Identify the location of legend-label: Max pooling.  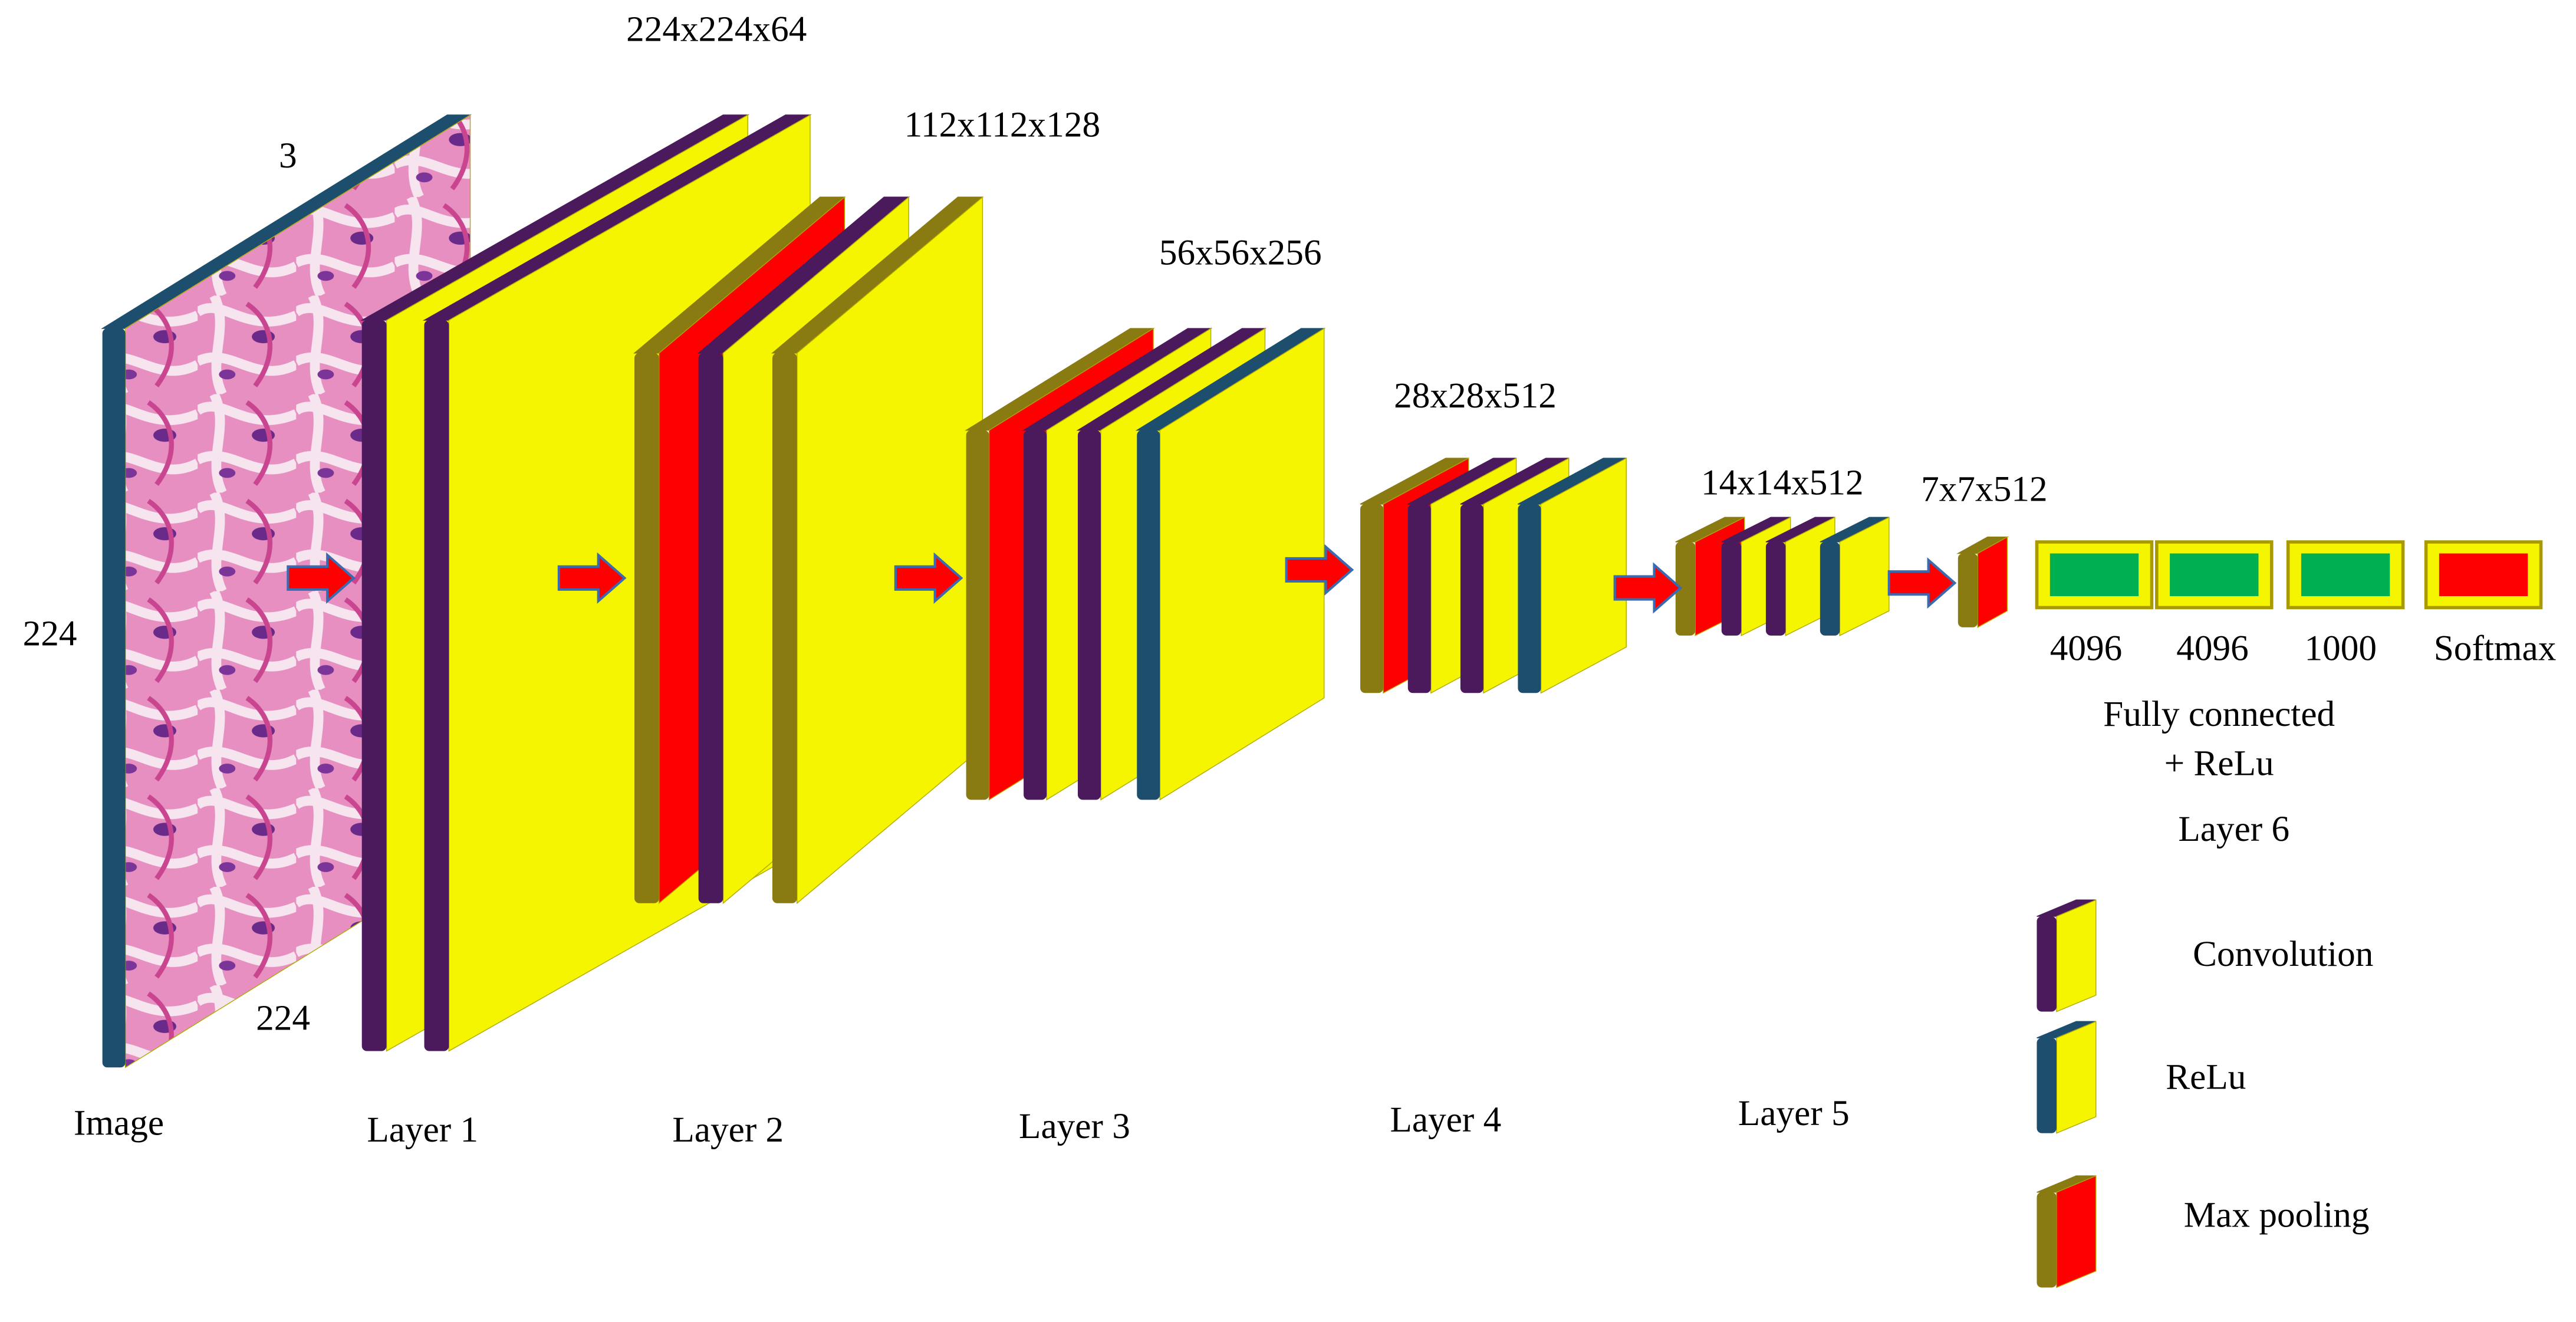
(2277, 1215).